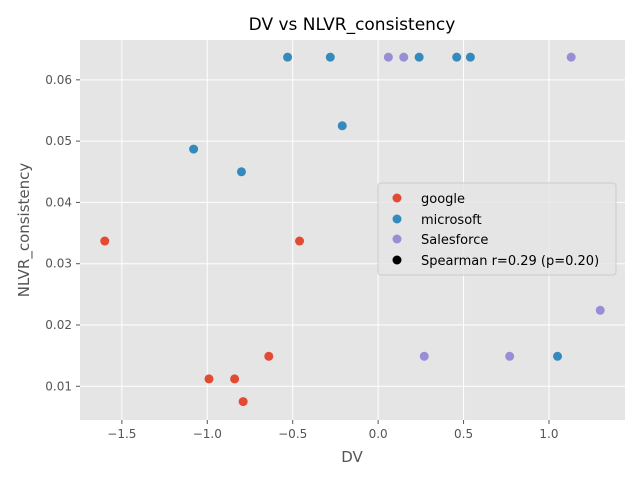 This screenshot has height=480, width=640. Describe the element at coordinates (62, 233) in the screenshot. I see `y-axis-ticks: 0.01 0.02 0.03 0.04 0.05 0.06` at that location.